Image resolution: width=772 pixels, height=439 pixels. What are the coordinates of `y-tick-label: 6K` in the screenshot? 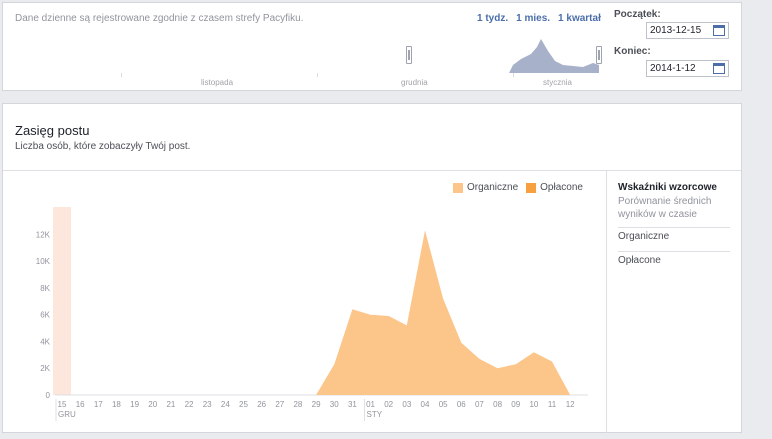 It's located at (45, 315).